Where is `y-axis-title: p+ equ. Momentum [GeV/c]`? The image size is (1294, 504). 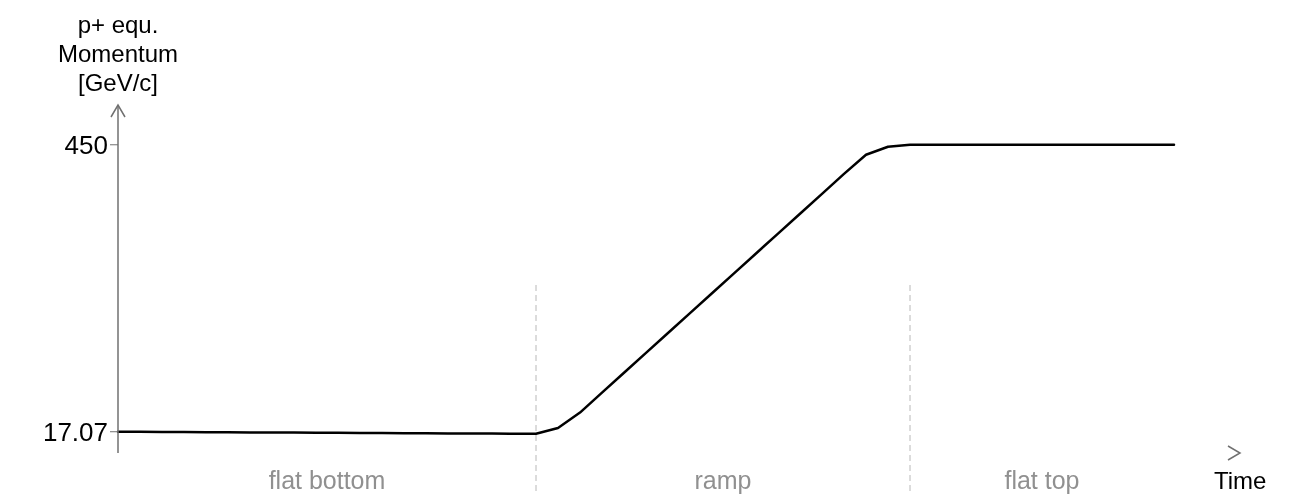 y-axis-title: p+ equ. Momentum [GeV/c] is located at coordinates (117, 53).